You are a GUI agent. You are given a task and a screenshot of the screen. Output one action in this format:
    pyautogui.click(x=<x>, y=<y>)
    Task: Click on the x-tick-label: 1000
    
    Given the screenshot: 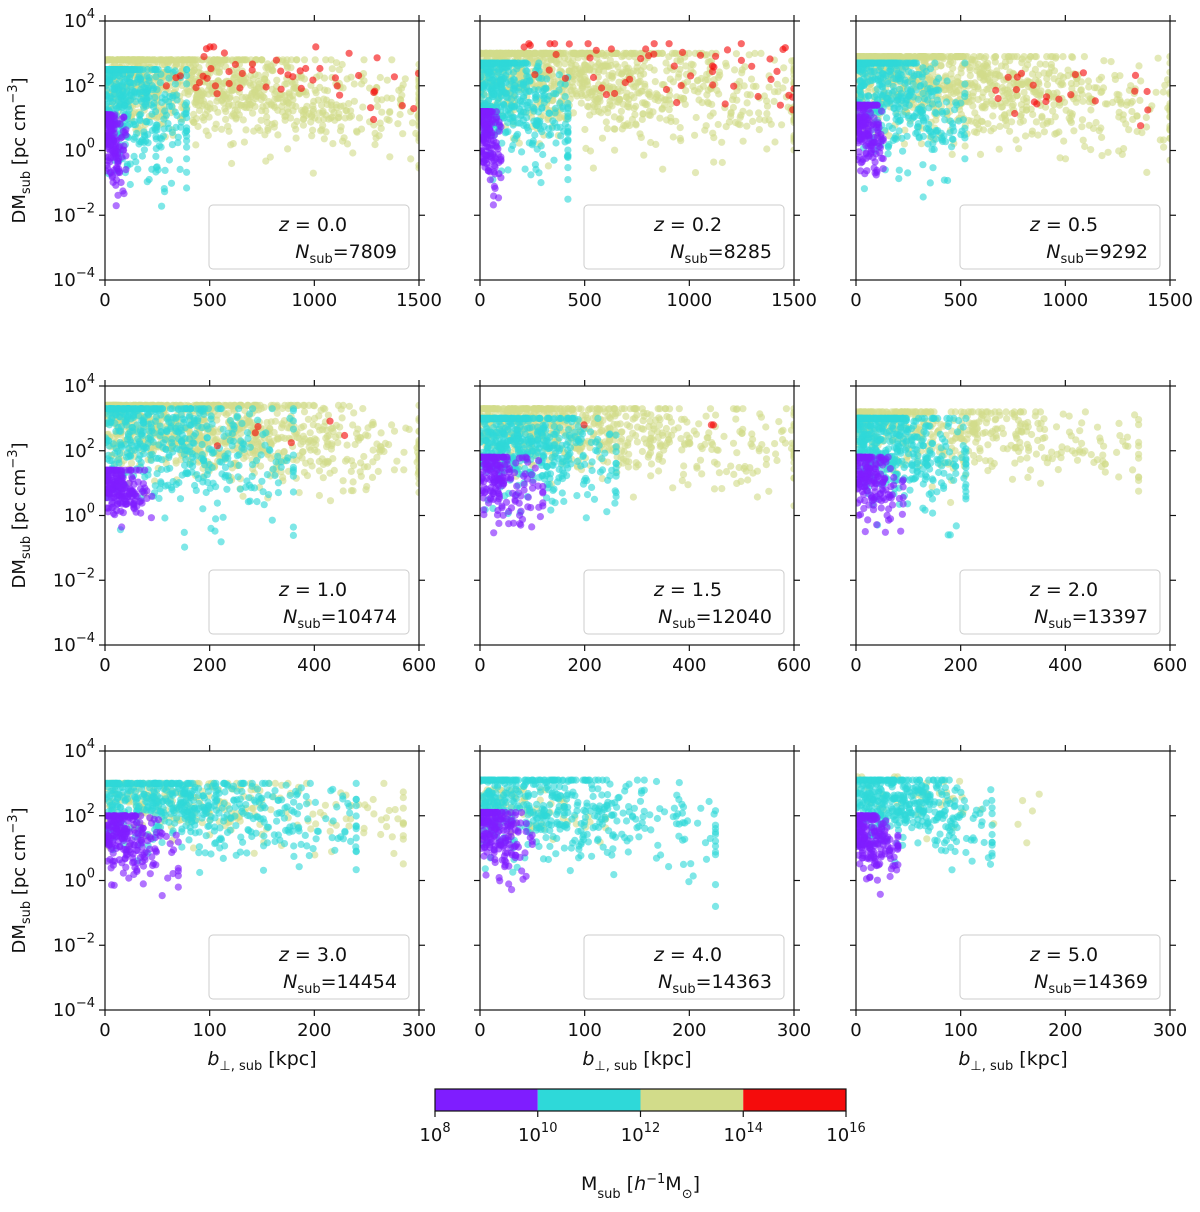 What is the action you would take?
    pyautogui.click(x=689, y=300)
    